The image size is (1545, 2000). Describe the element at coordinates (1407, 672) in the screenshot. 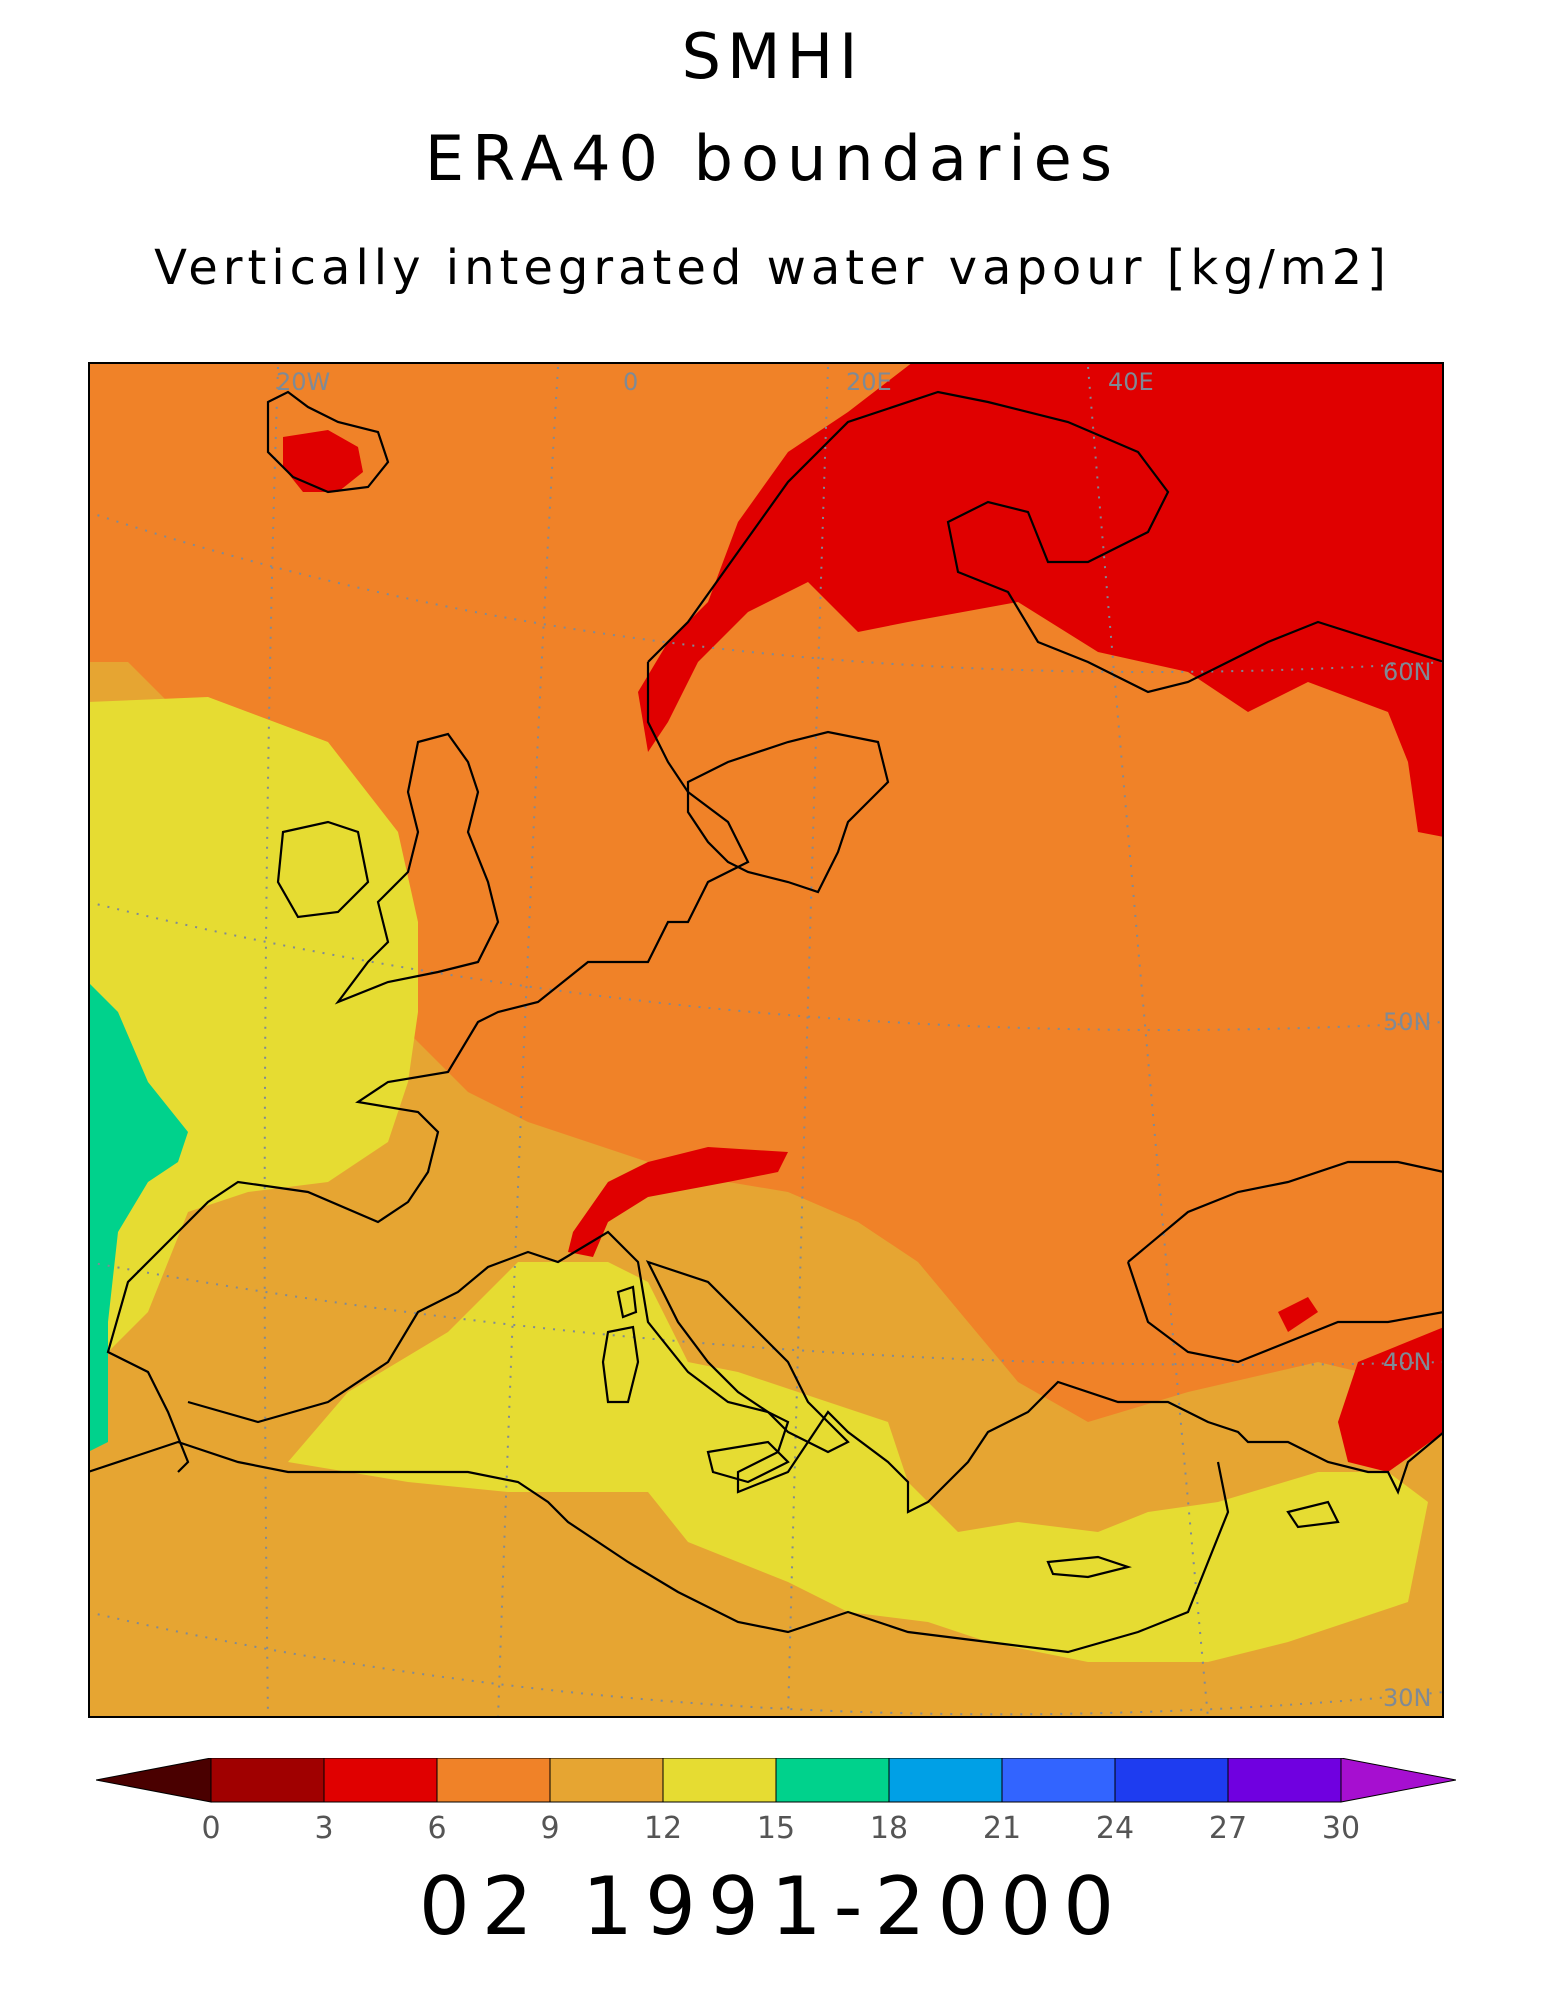

I see `label-60n: 60N` at that location.